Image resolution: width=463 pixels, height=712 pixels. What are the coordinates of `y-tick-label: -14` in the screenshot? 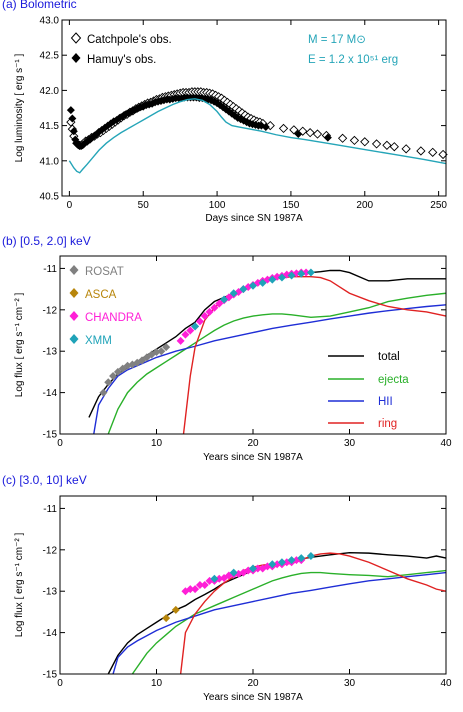 It's located at (50, 393).